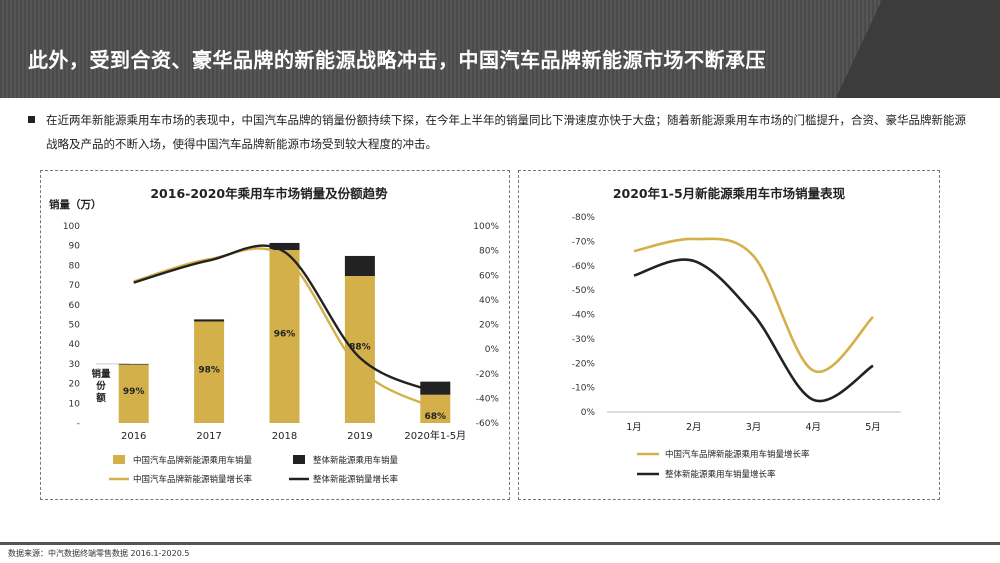  I want to click on footer-divider, so click(500, 543).